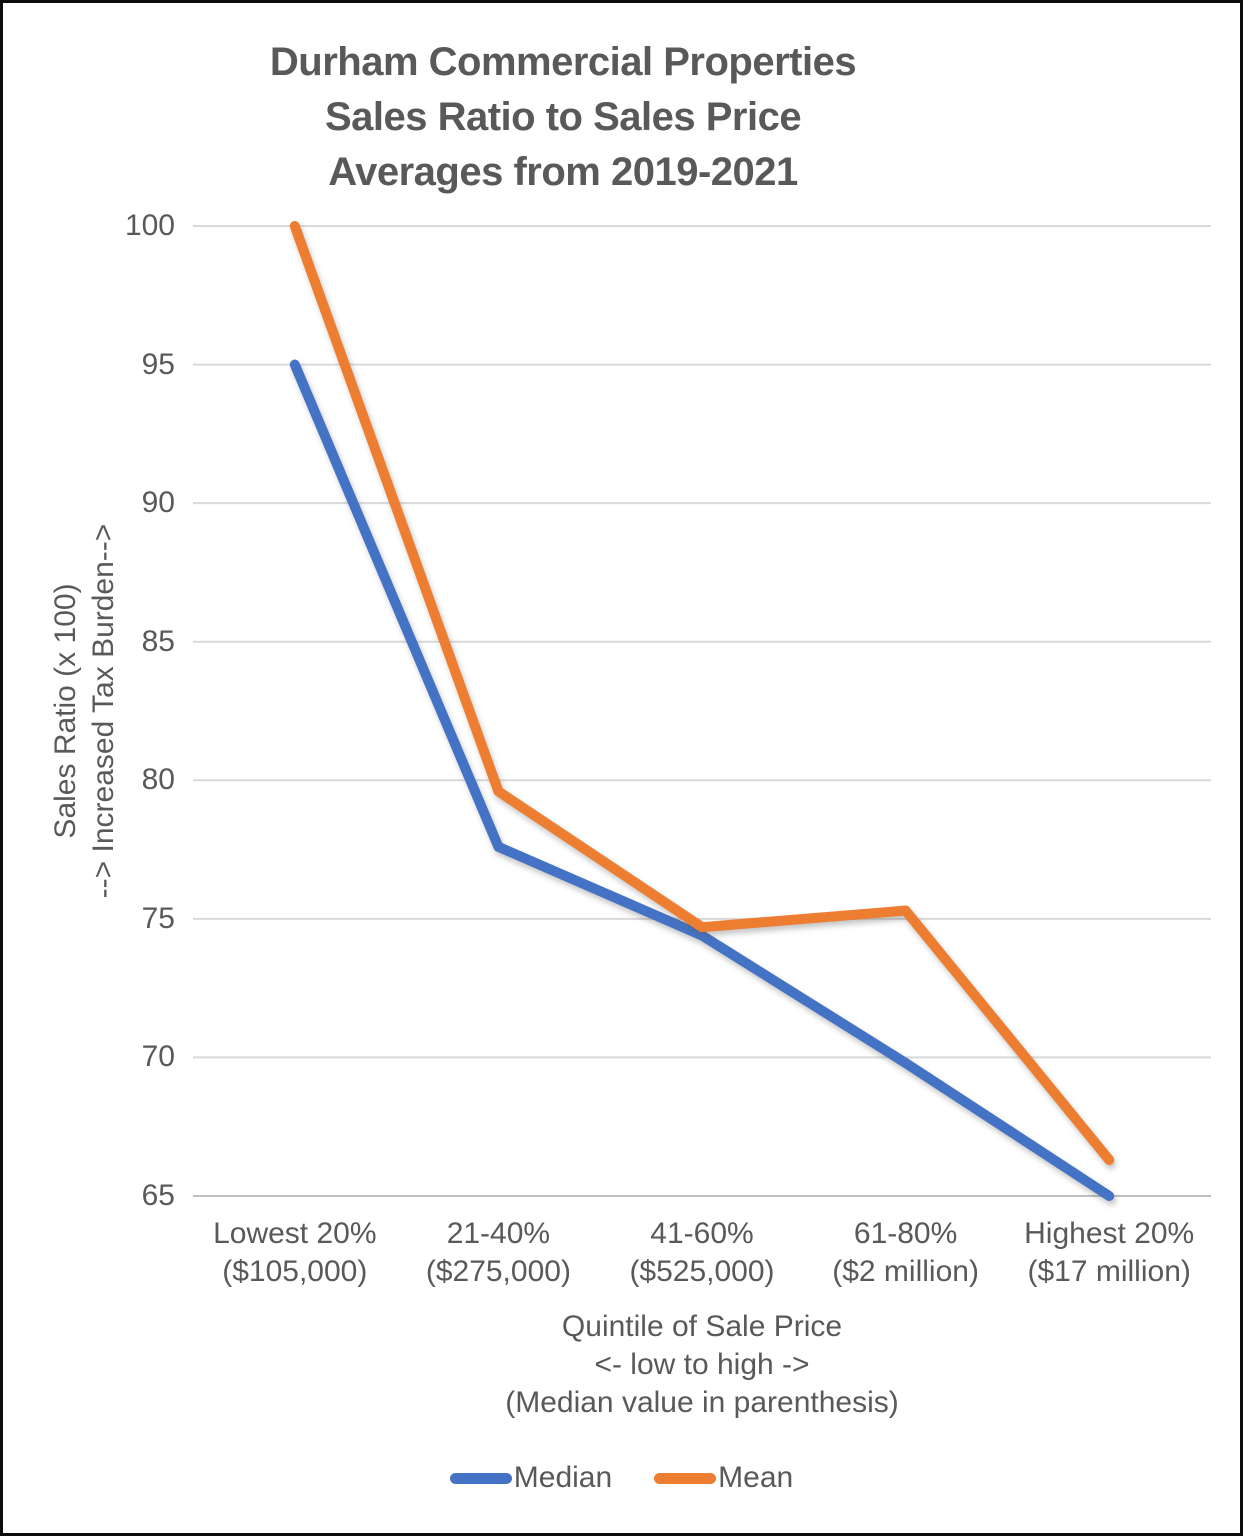  What do you see at coordinates (158, 641) in the screenshot?
I see `y-tick-label: 85` at bounding box center [158, 641].